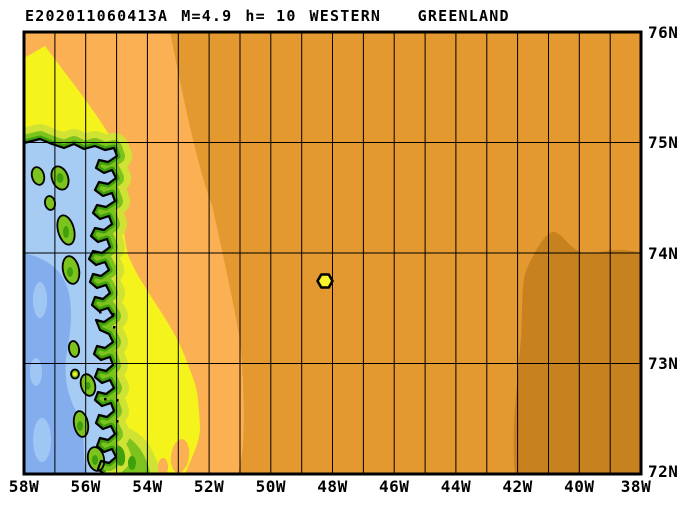 This screenshot has width=686, height=505. I want to click on islet-lowland-spot, so click(75, 374).